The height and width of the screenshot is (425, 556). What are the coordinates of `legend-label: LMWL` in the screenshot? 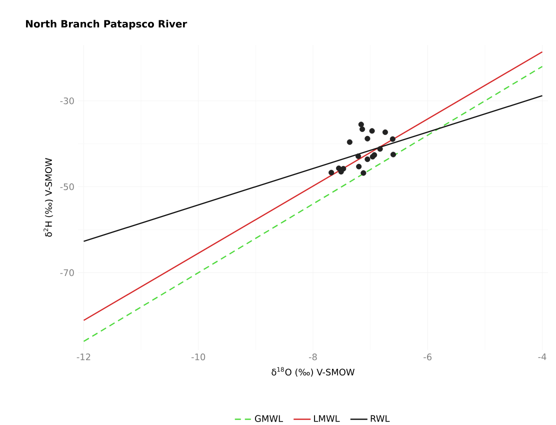 It's located at (327, 418).